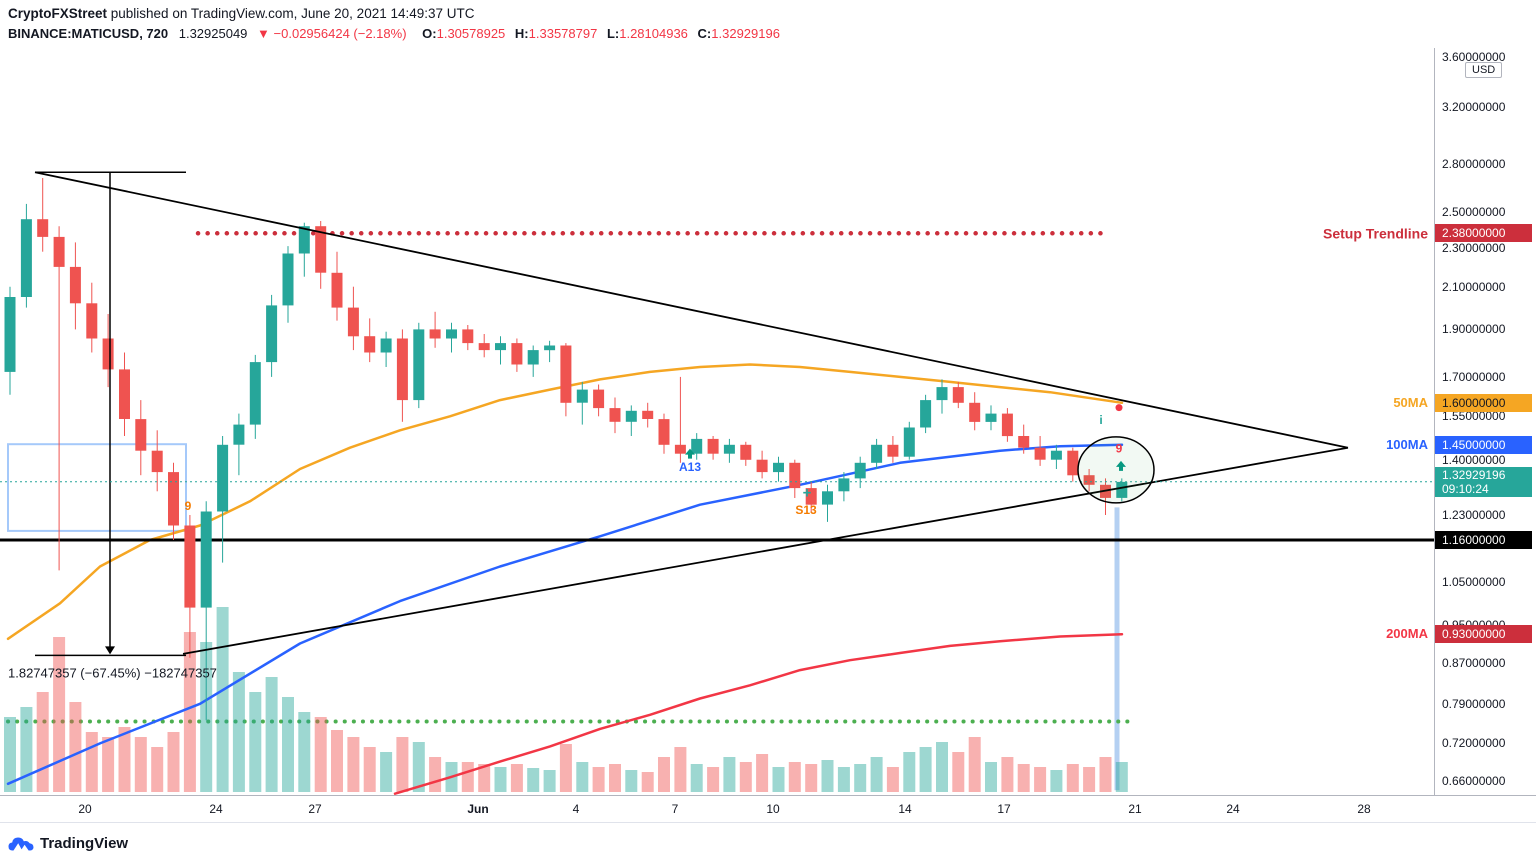 The width and height of the screenshot is (1536, 864). What do you see at coordinates (1474, 164) in the screenshot?
I see `price-tick: 2.80000000` at bounding box center [1474, 164].